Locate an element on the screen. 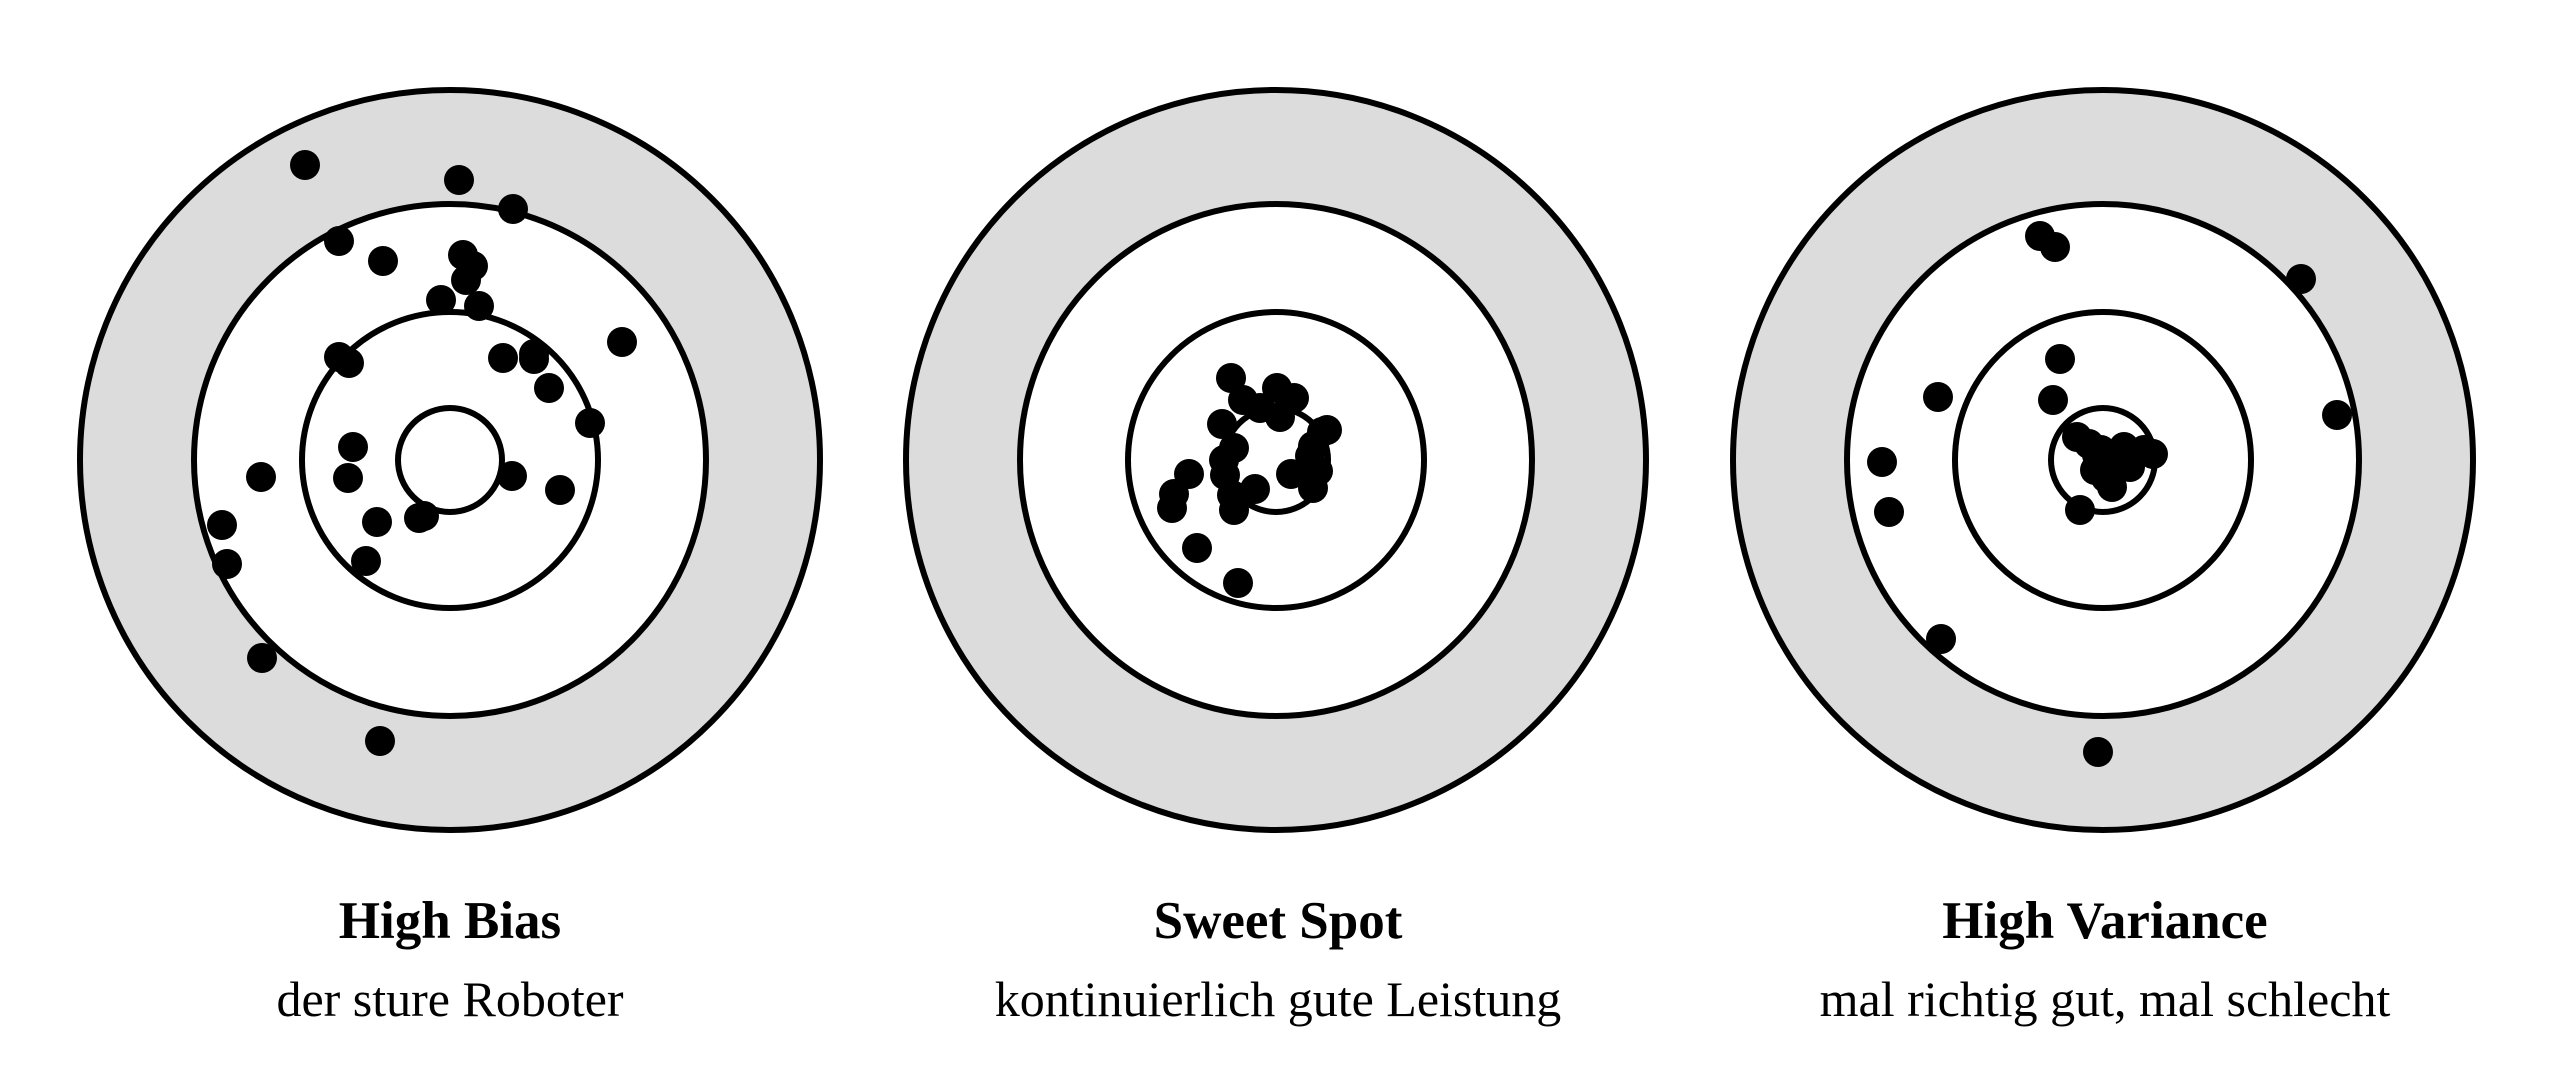  caption-subtitle-sweet-spot: kontinuierlich gute Leistung is located at coordinates (1278, 999).